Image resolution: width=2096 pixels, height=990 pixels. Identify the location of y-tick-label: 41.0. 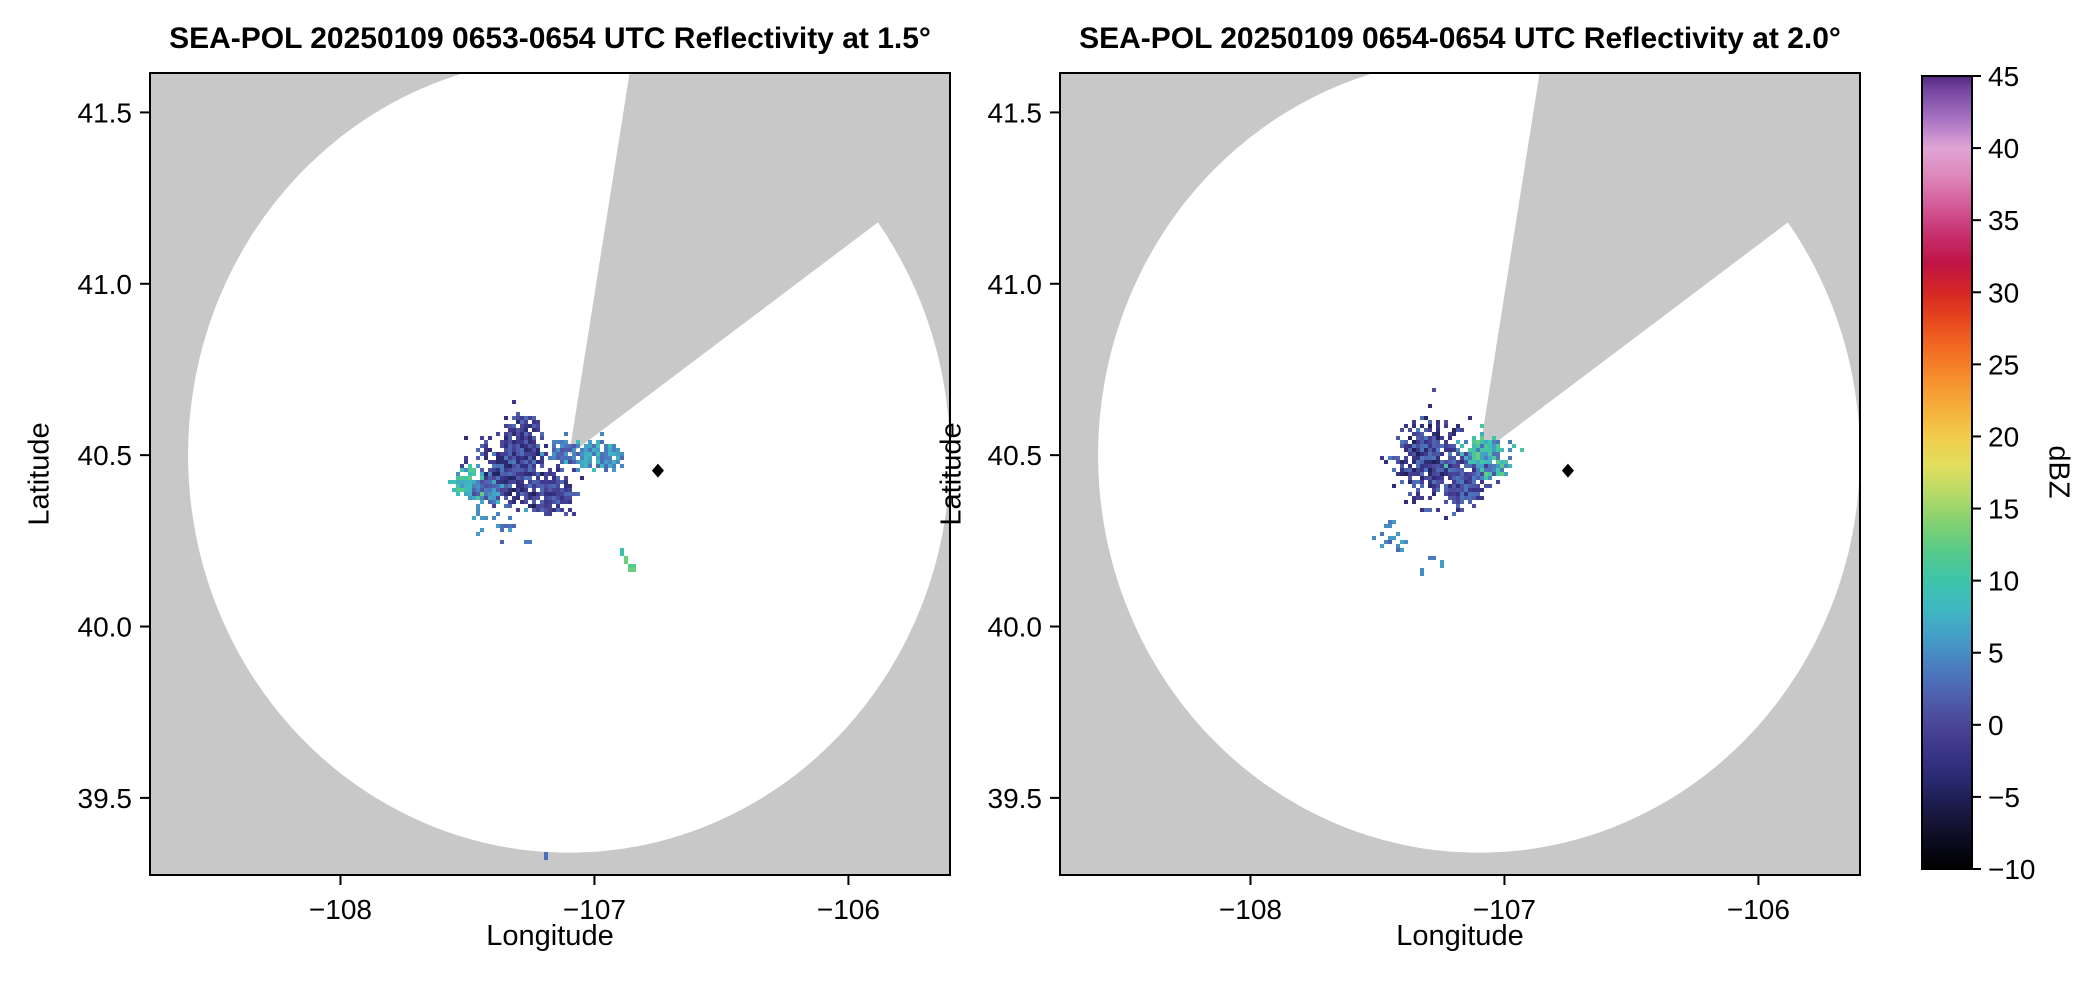
(1015, 284).